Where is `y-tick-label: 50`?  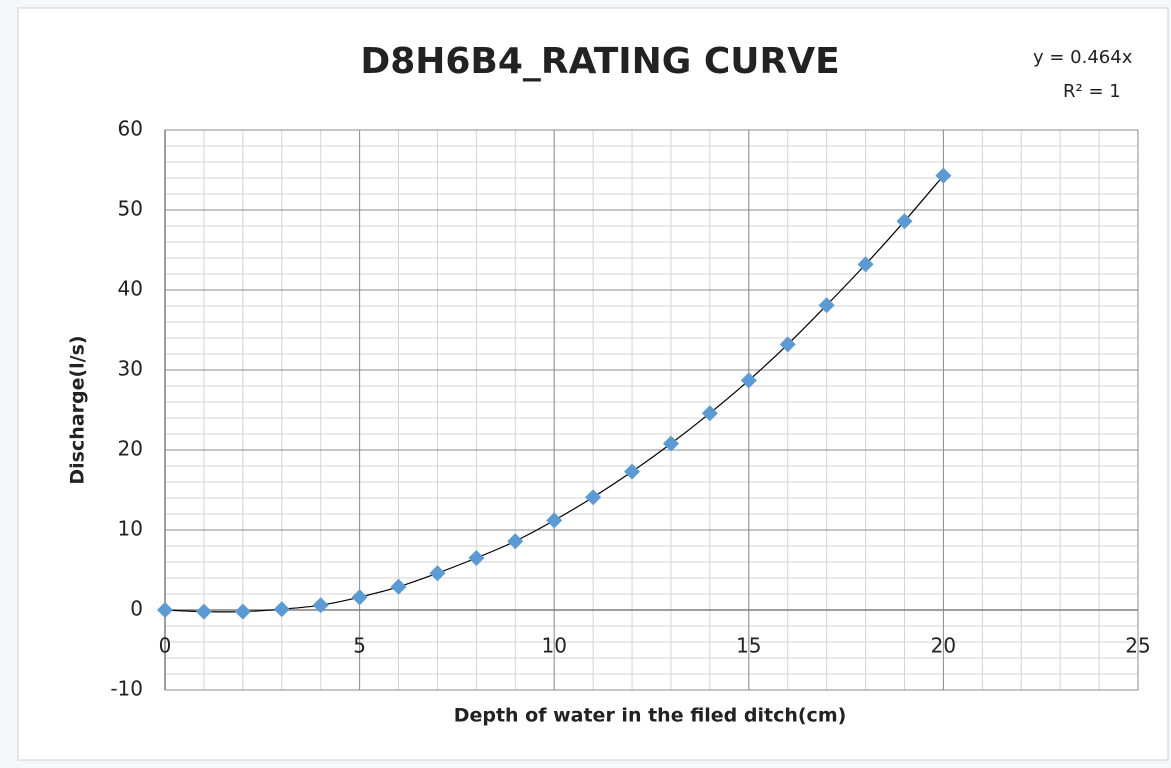
y-tick-label: 50 is located at coordinates (130, 209).